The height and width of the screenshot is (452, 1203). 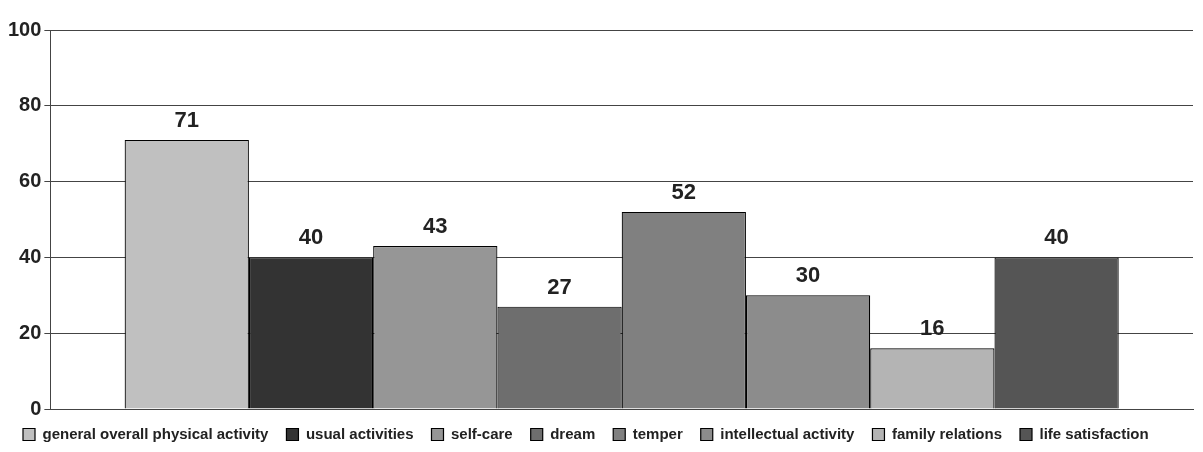 What do you see at coordinates (573, 433) in the screenshot?
I see `legend-label: dream` at bounding box center [573, 433].